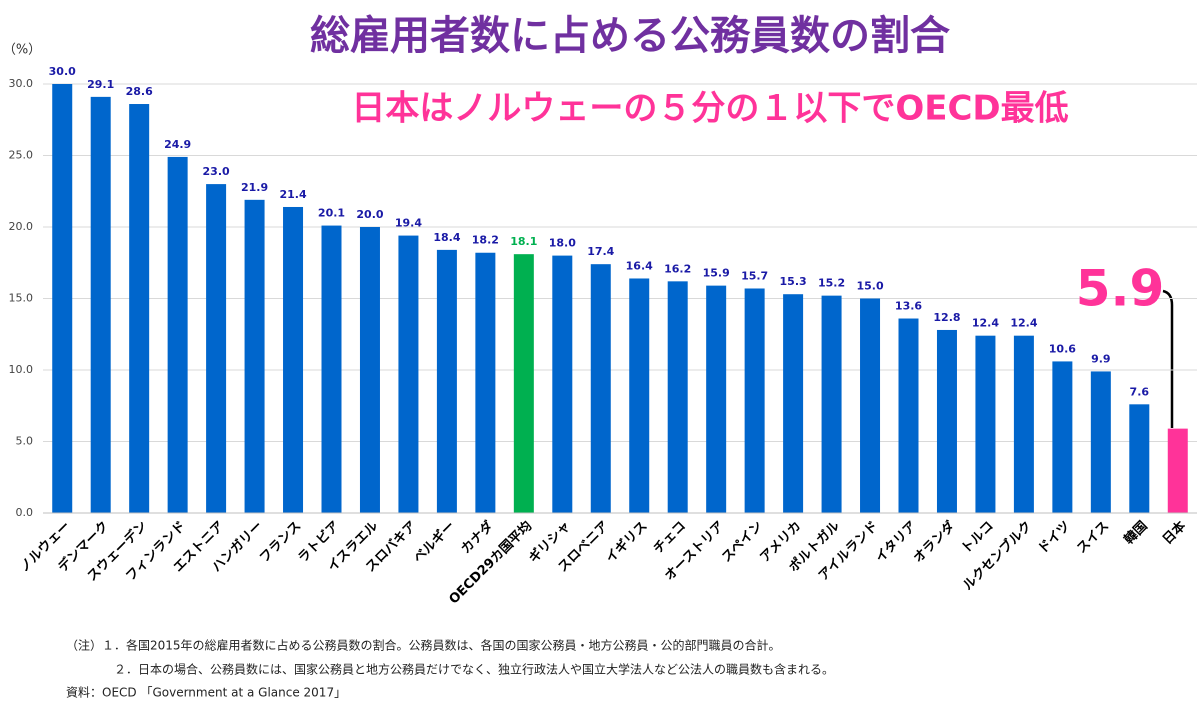 The image size is (1200, 706). Describe the element at coordinates (997, 555) in the screenshot. I see `x-tick-label: ルクセンブルク` at that location.